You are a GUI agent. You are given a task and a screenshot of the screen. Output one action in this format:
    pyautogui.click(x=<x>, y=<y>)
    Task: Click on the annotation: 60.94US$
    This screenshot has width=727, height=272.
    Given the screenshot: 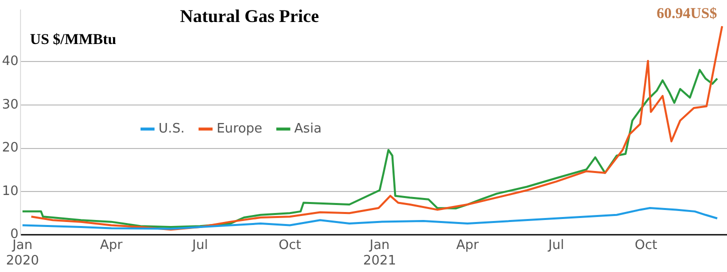 What is the action you would take?
    pyautogui.click(x=686, y=14)
    